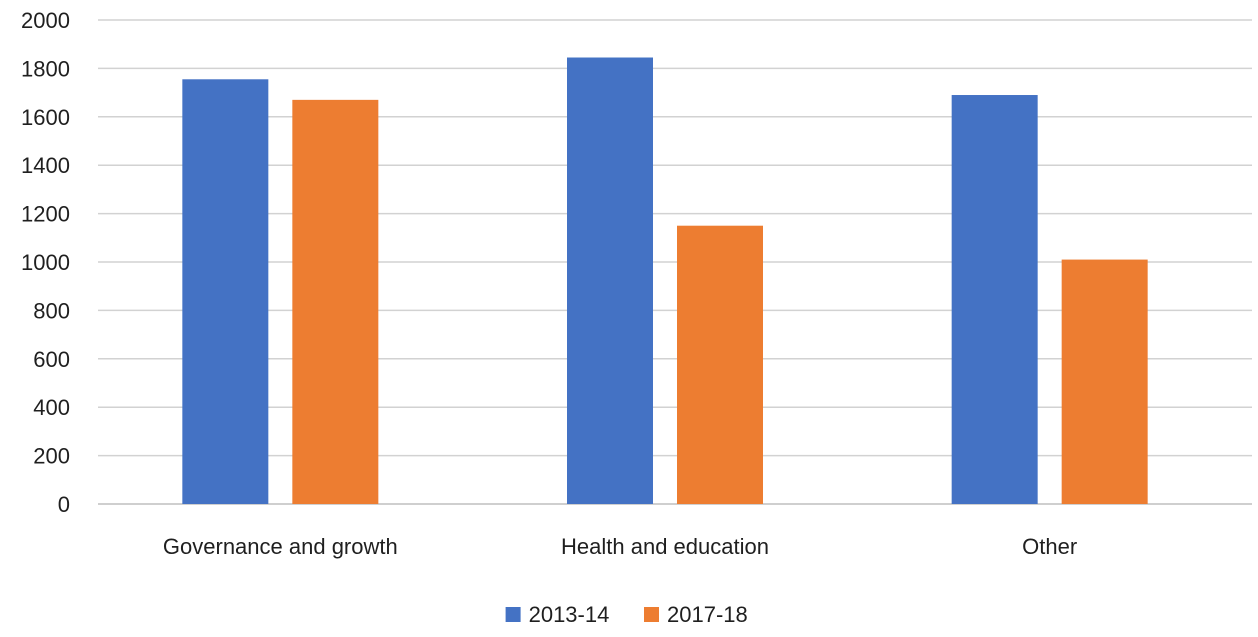 Image resolution: width=1258 pixels, height=637 pixels. Describe the element at coordinates (626, 614) in the screenshot. I see `legend: 2013-14 2017-18` at that location.